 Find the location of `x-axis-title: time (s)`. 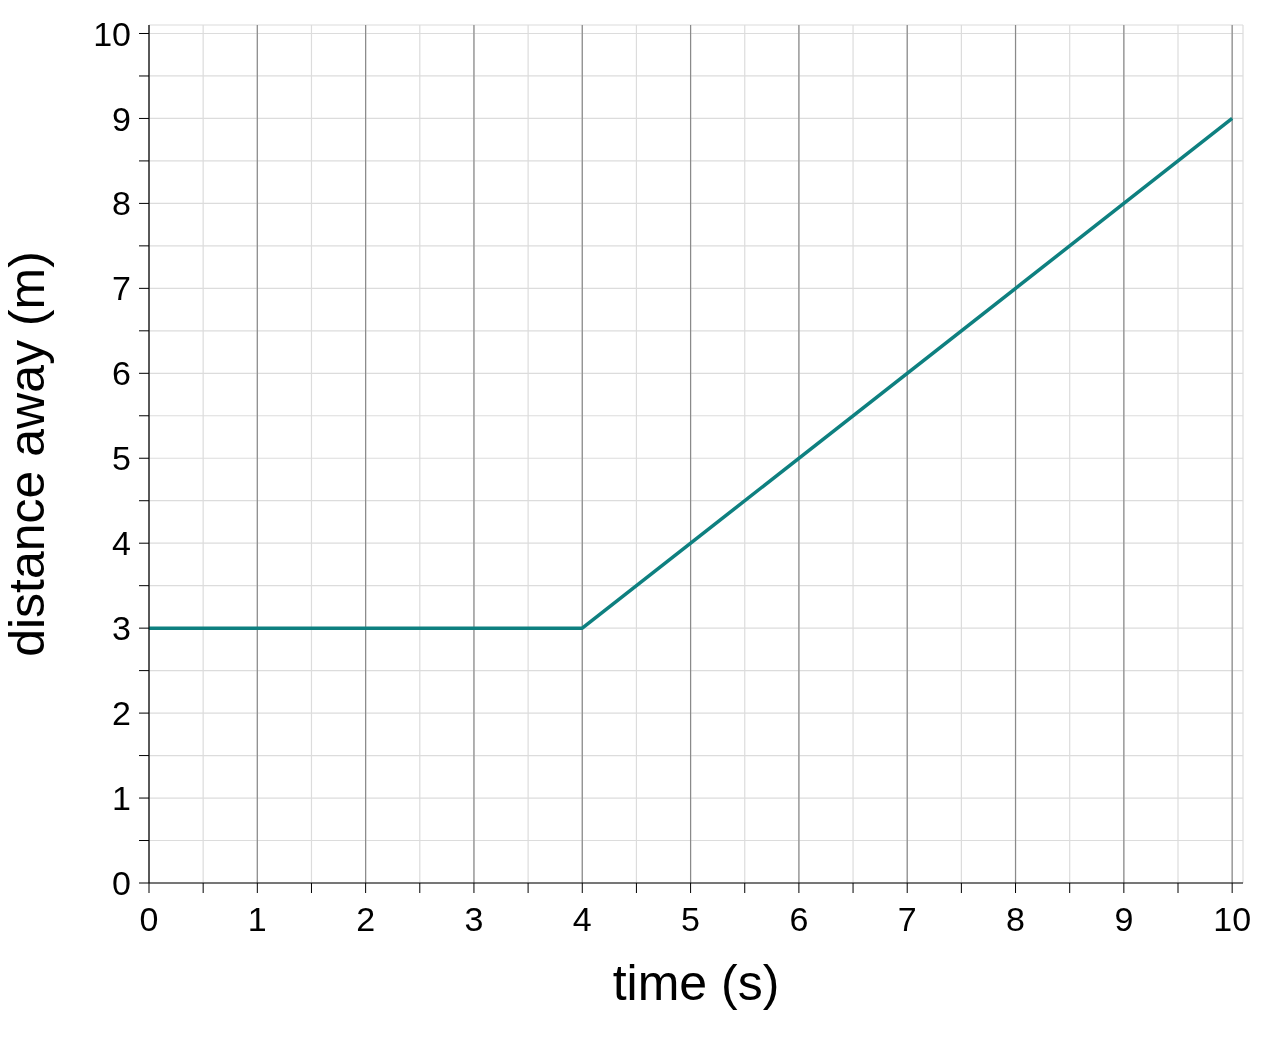

x-axis-title: time (s) is located at coordinates (696, 983).